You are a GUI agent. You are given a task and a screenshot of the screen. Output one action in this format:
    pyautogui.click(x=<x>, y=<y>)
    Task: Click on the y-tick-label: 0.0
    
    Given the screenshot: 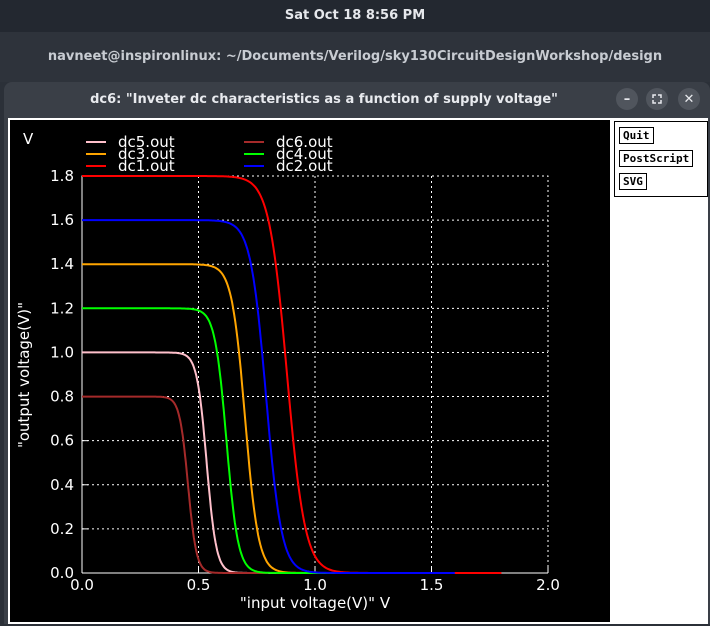 What is the action you would take?
    pyautogui.click(x=62, y=573)
    